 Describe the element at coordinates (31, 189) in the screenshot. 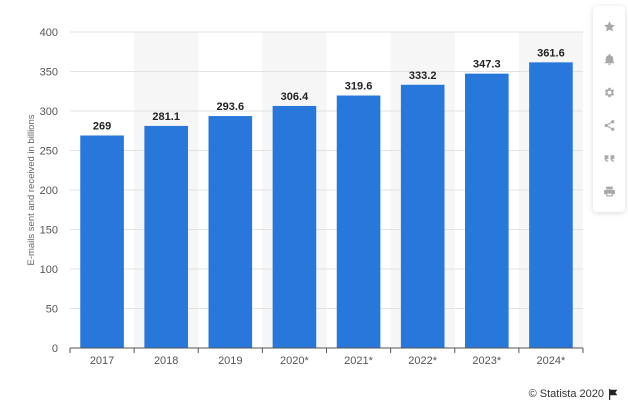

I see `y-axis-title: E-mails sent and received in billions` at that location.